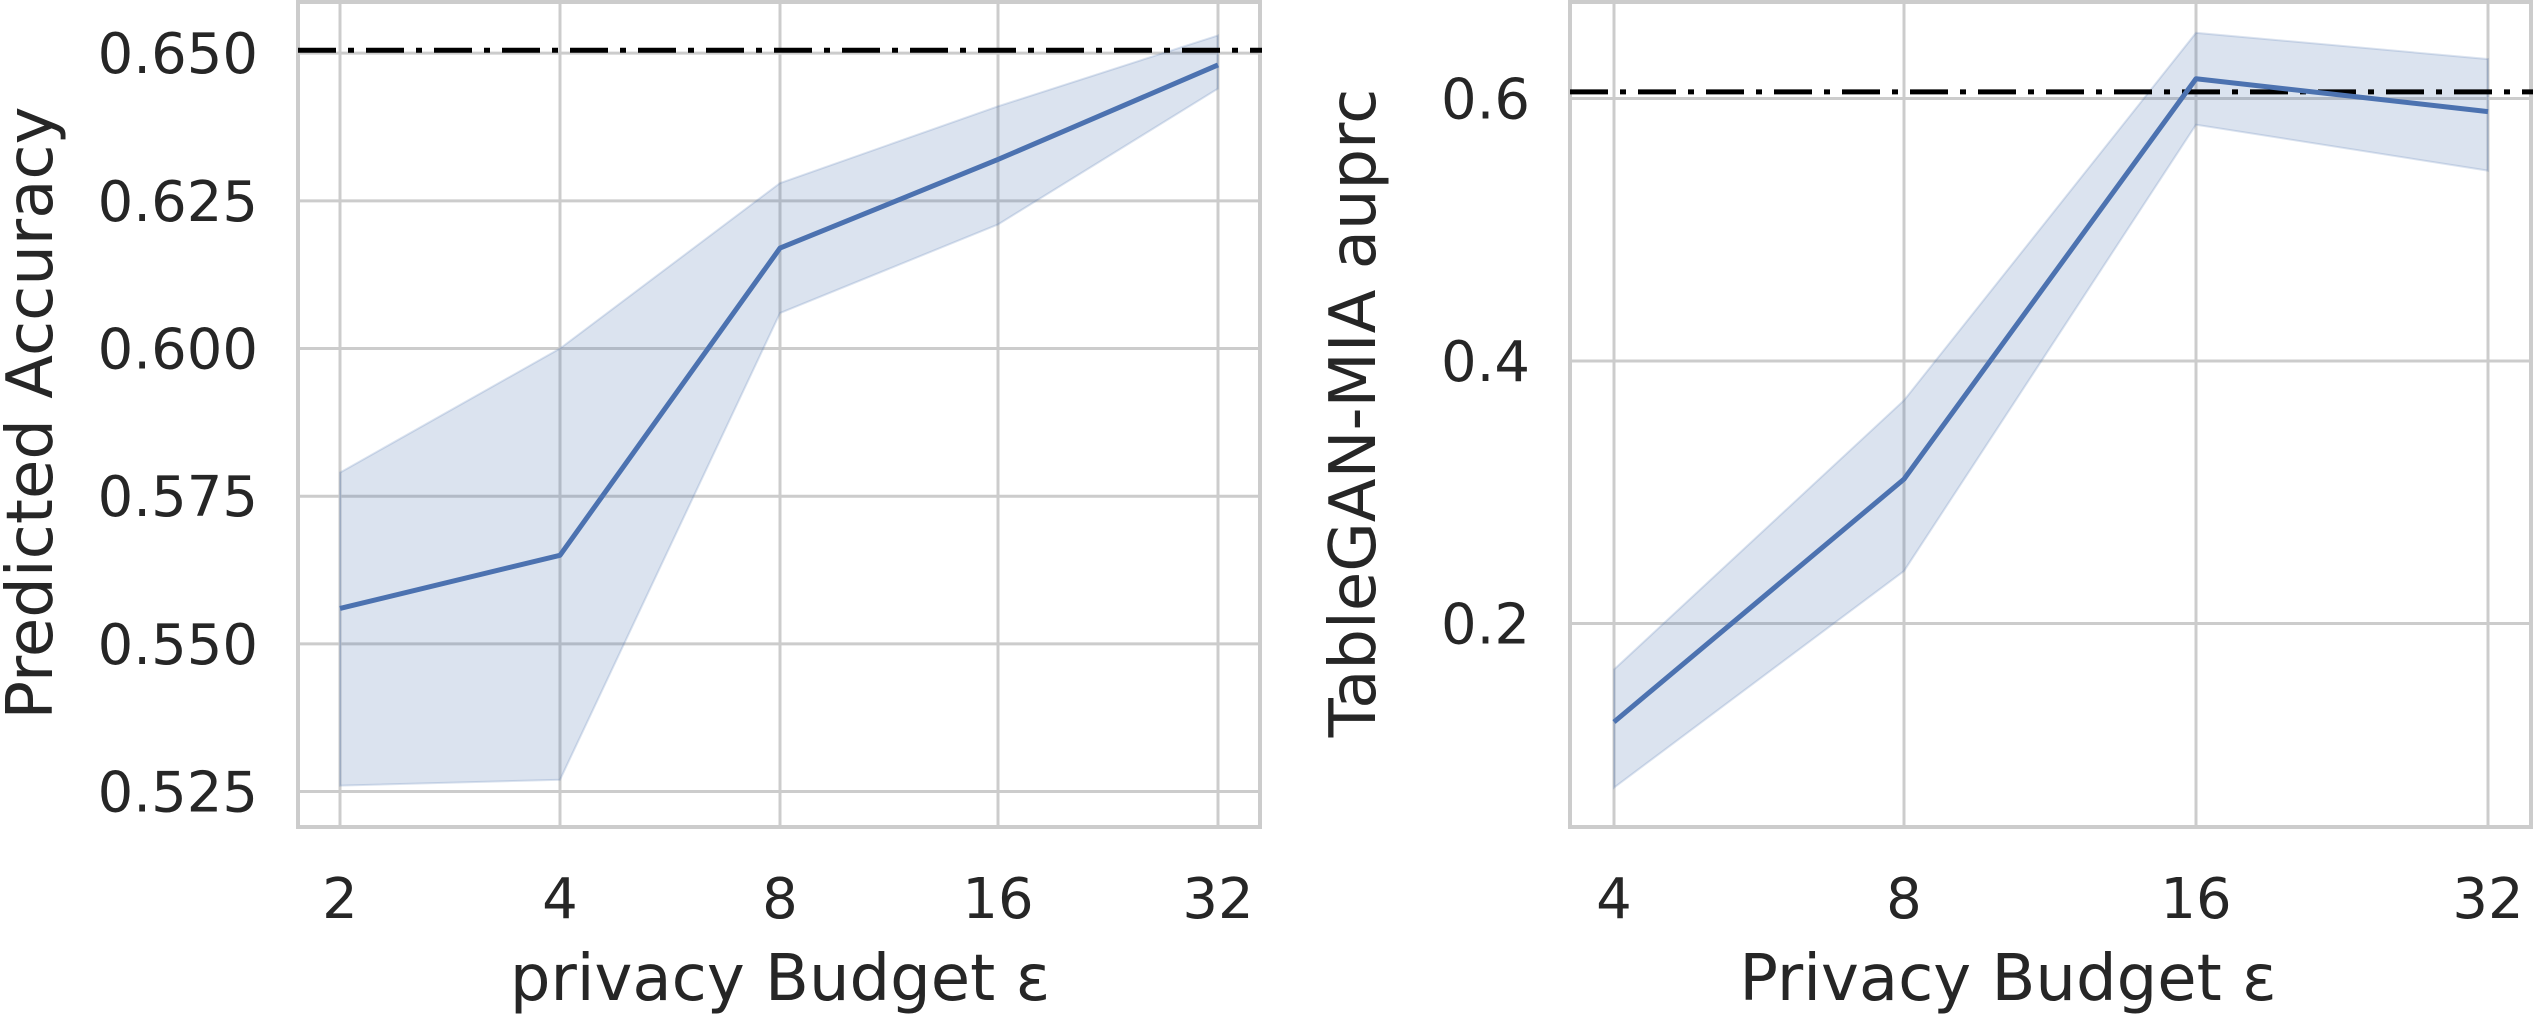 The image size is (2533, 1021). I want to click on y-tick-label: 0.2, so click(1485, 625).